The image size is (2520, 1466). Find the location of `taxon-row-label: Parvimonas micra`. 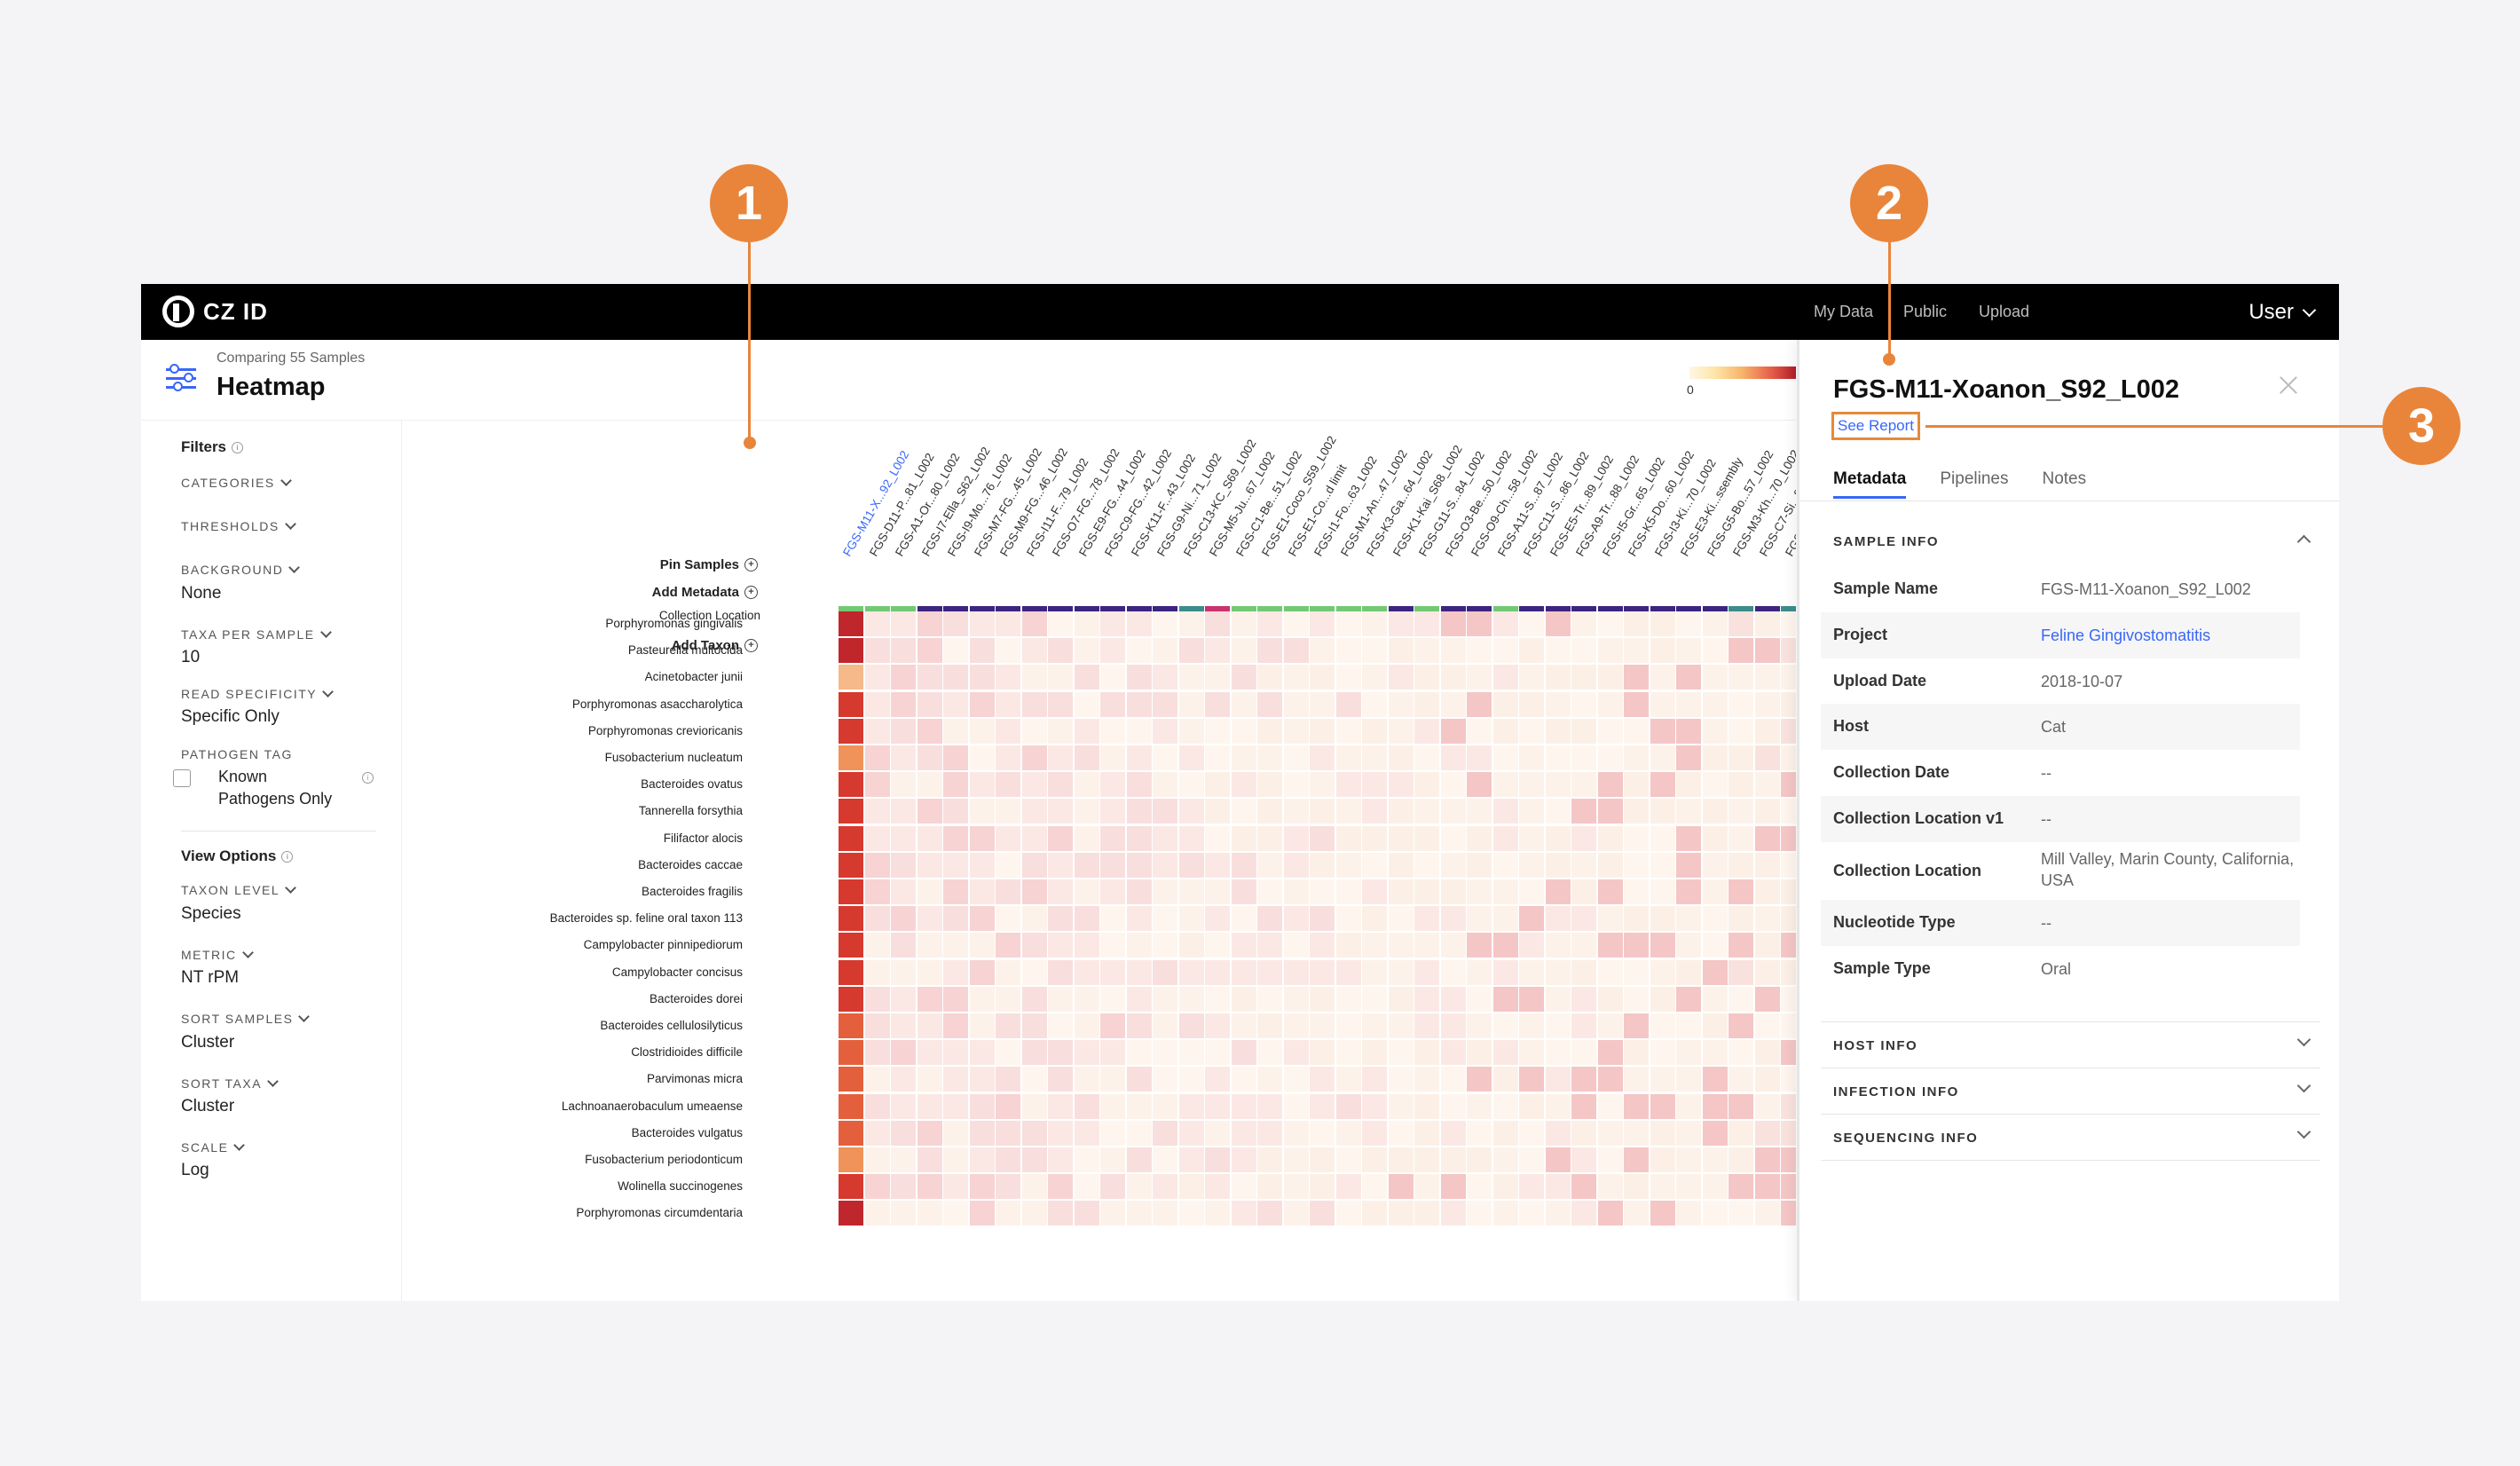

taxon-row-label: Parvimonas micra is located at coordinates (694, 1079).